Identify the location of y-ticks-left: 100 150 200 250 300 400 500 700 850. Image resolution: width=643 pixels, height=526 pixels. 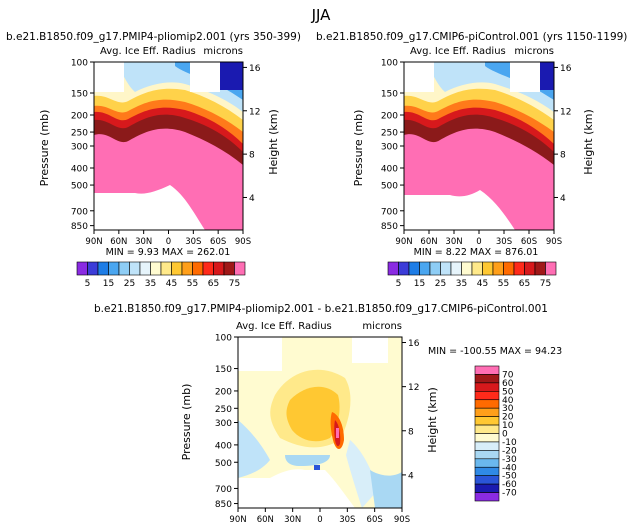
(392, 145).